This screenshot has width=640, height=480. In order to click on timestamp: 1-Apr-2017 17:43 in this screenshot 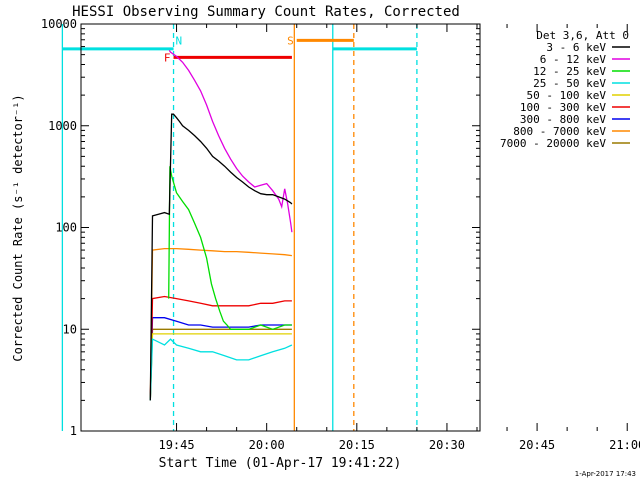, I will do `click(605, 474)`.